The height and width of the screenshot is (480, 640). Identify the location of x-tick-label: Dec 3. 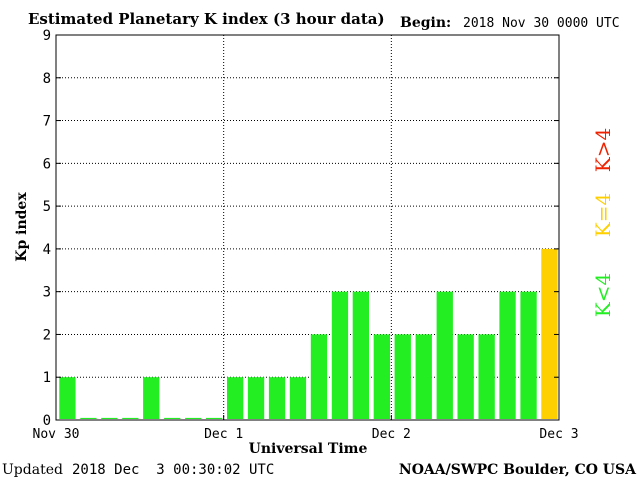
(558, 434).